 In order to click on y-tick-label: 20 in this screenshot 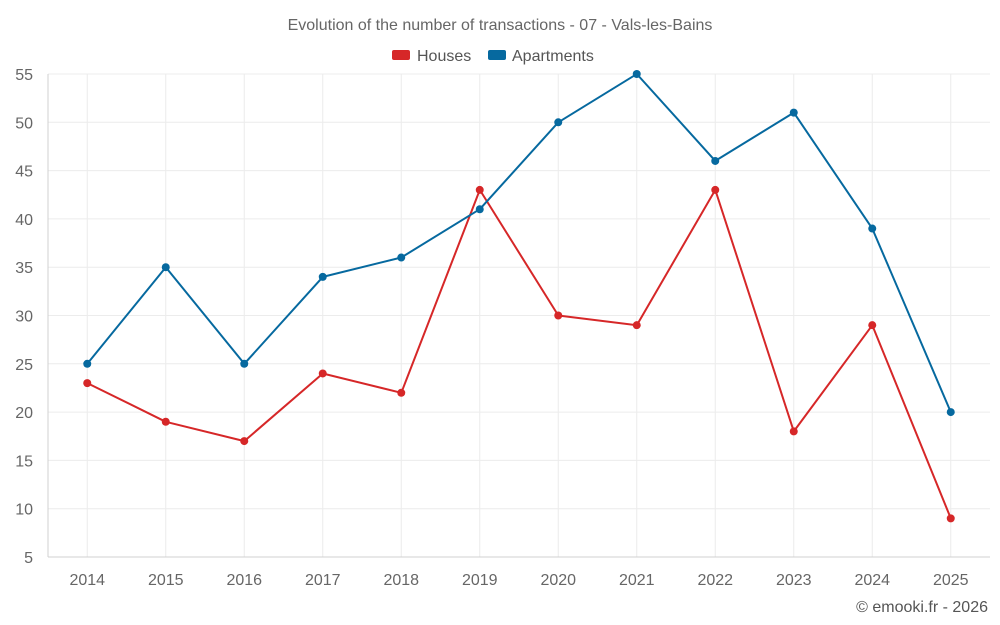, I will do `click(24, 413)`.